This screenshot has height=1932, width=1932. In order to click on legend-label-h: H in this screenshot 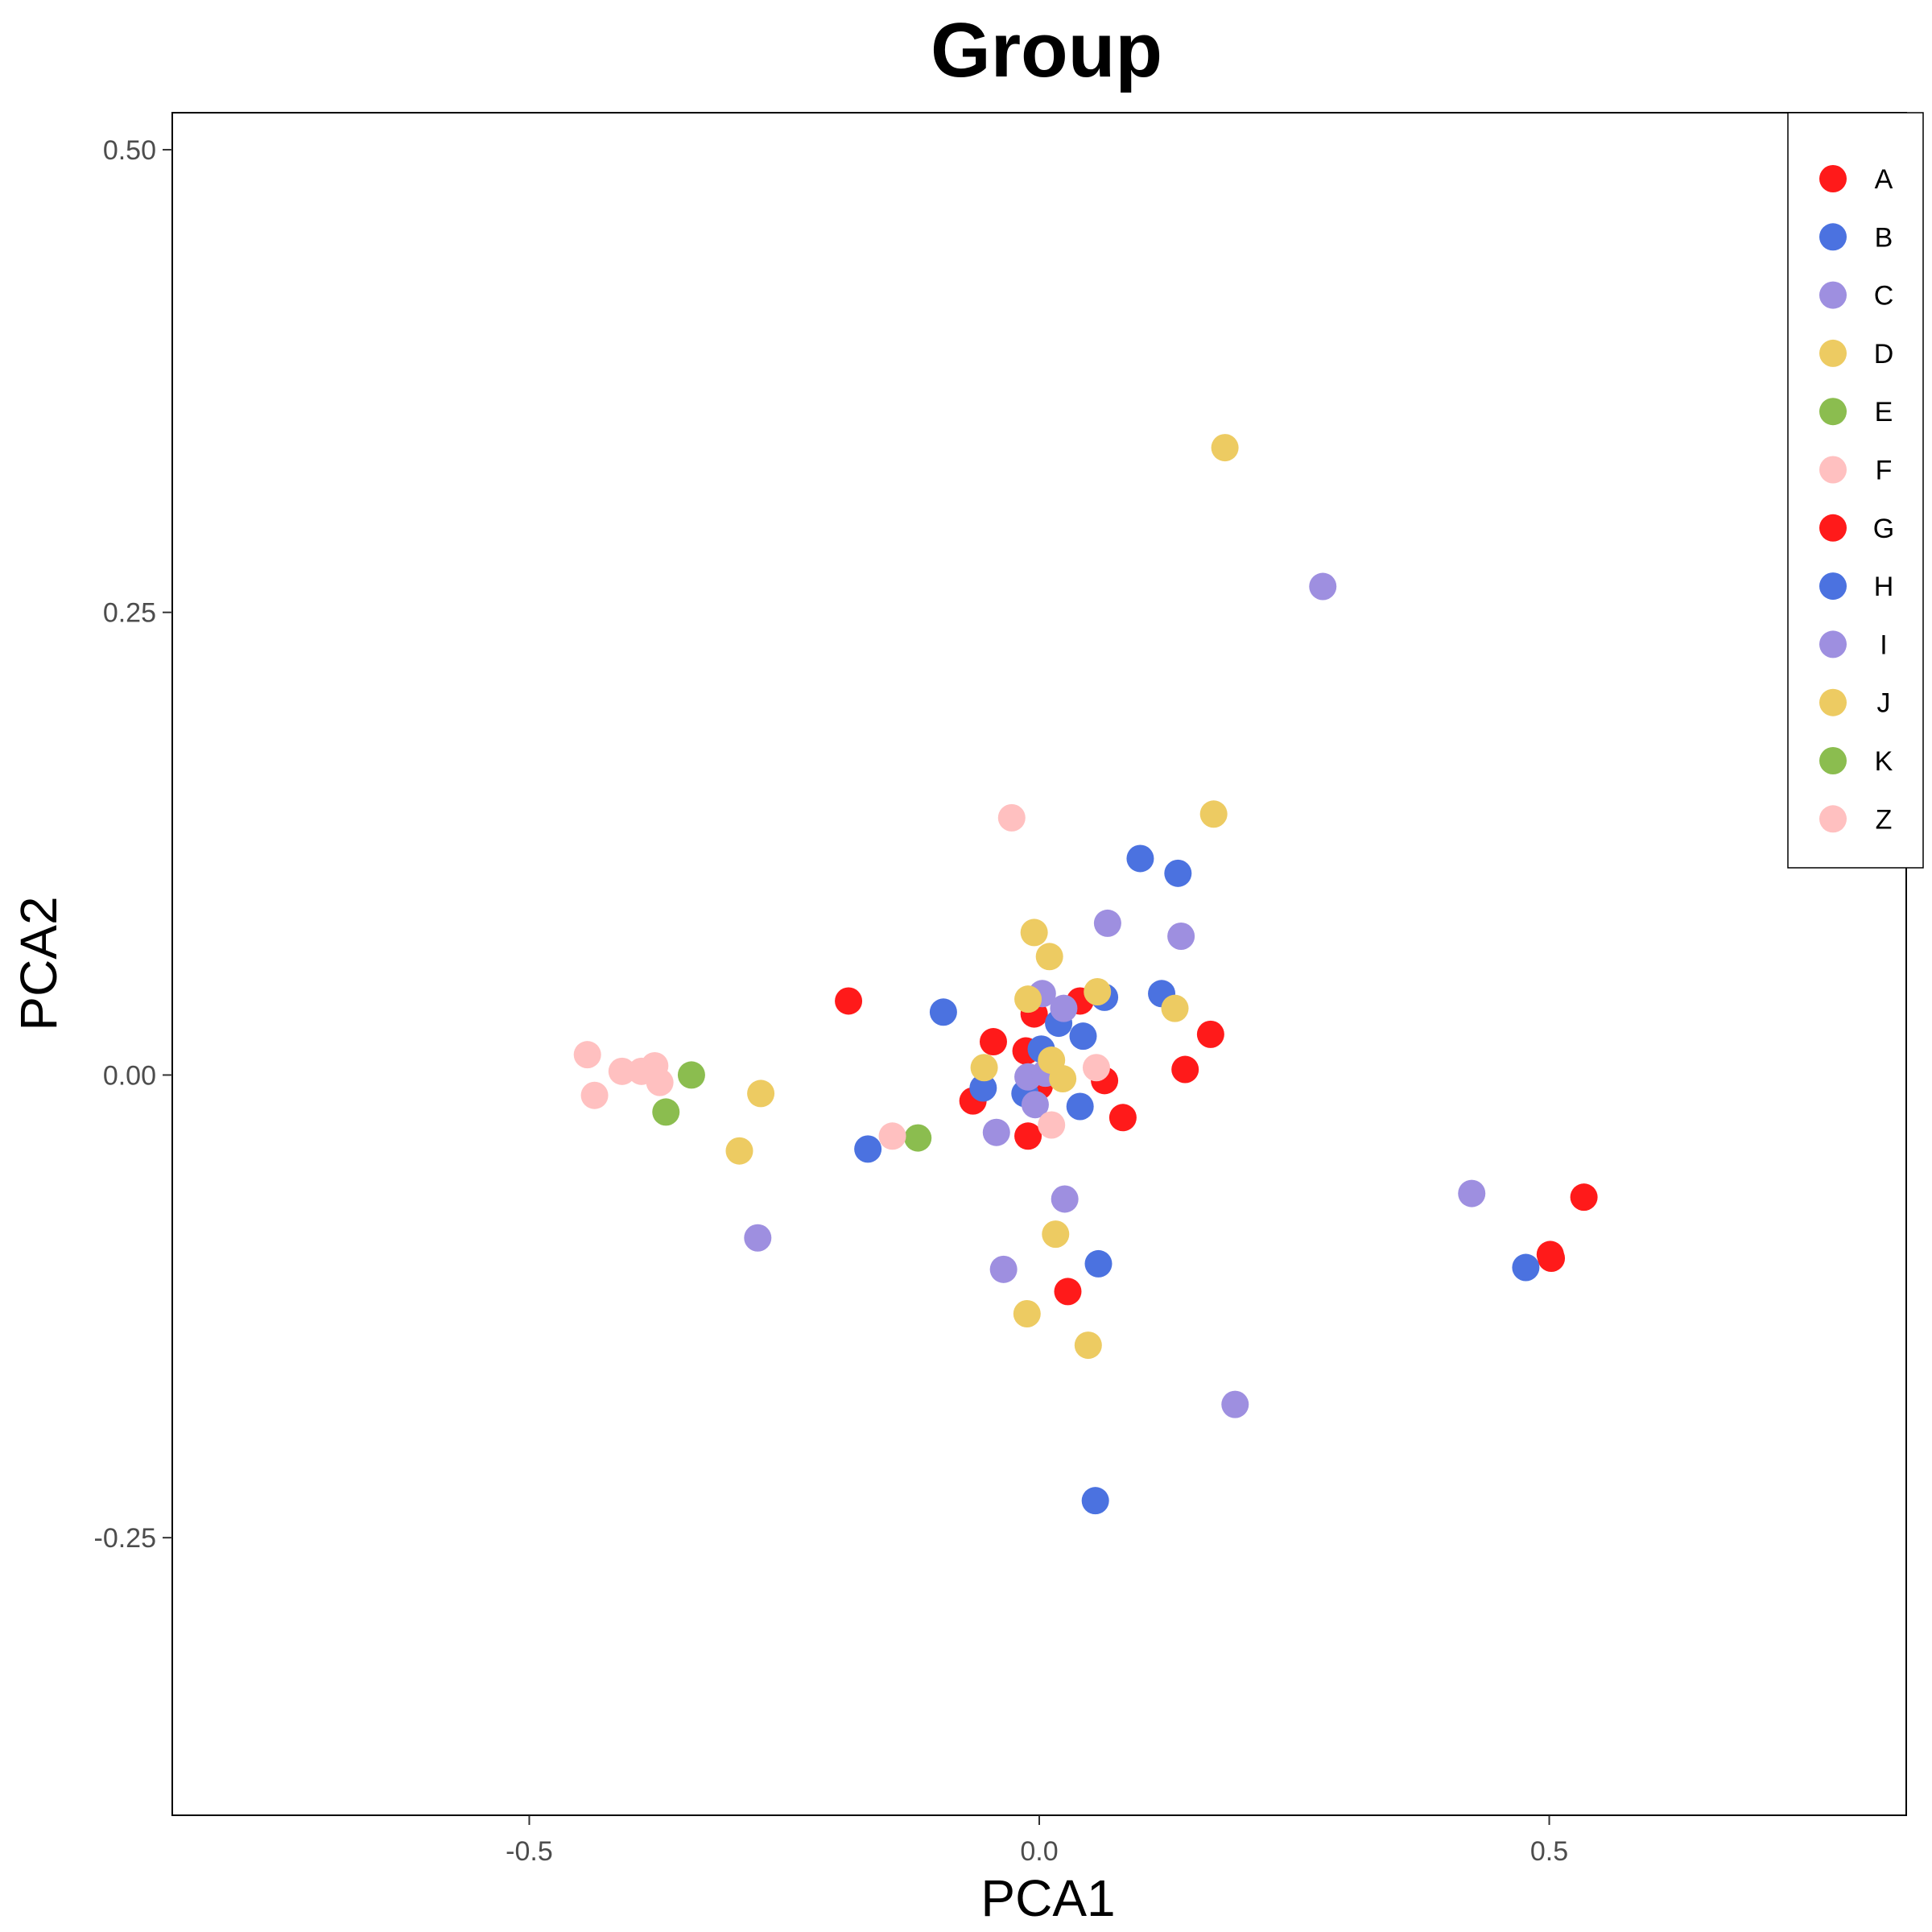, I will do `click(1884, 587)`.